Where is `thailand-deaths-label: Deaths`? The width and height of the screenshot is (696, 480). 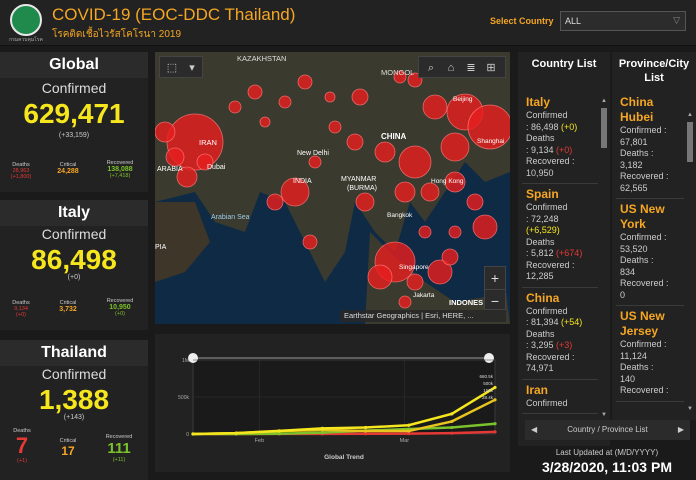 thailand-deaths-label: Deaths is located at coordinates (22, 431).